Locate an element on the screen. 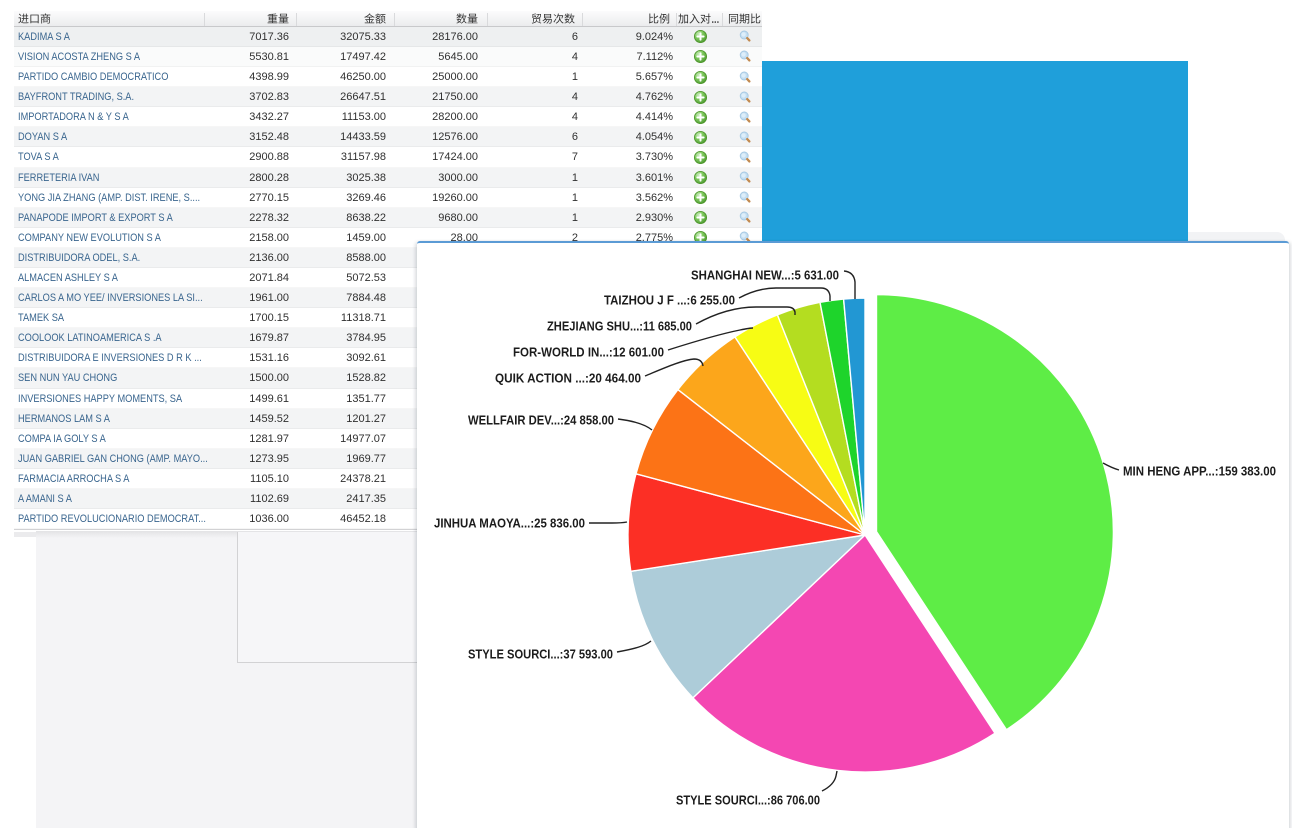  svg-text: QUIK ACTION ...:20 464.00 is located at coordinates (568, 379).